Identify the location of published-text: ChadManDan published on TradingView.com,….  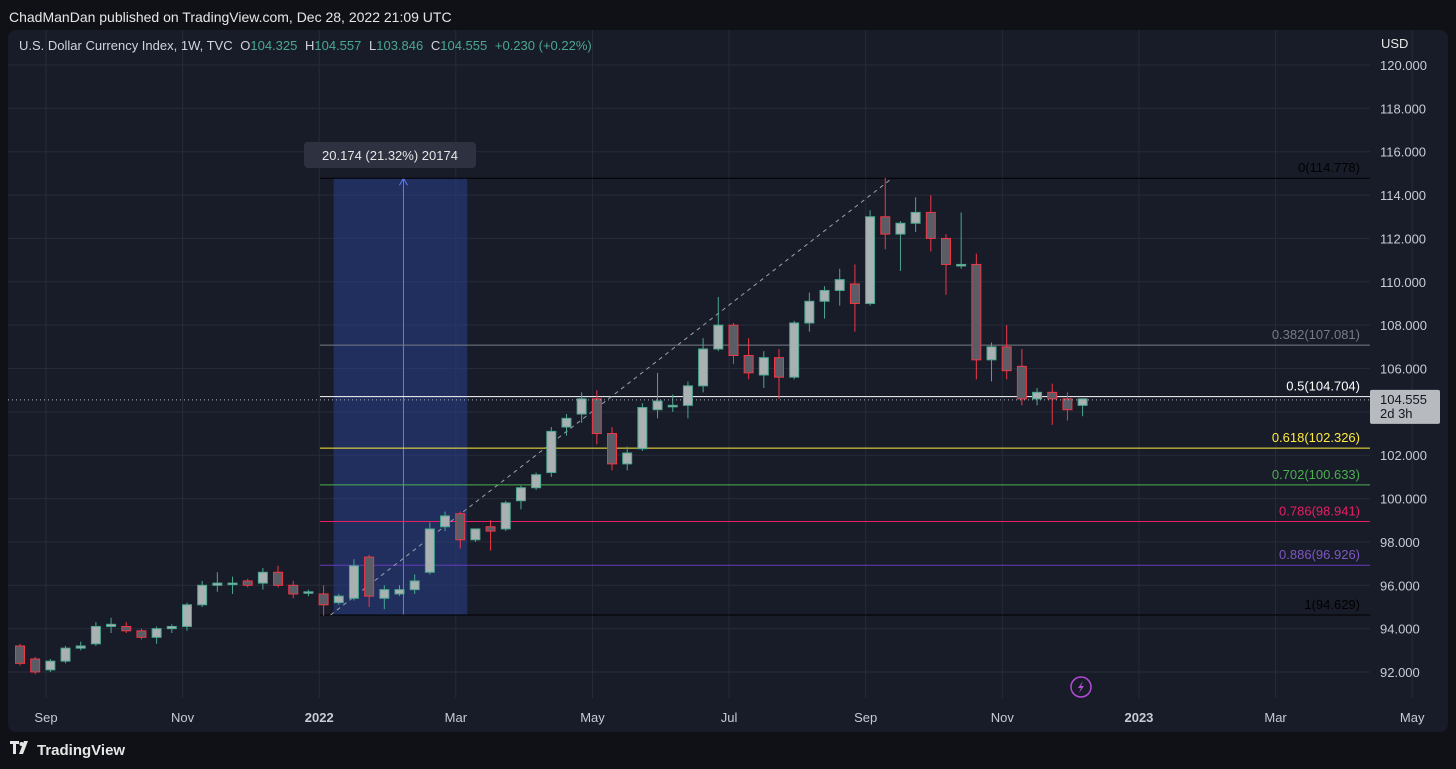
(230, 17).